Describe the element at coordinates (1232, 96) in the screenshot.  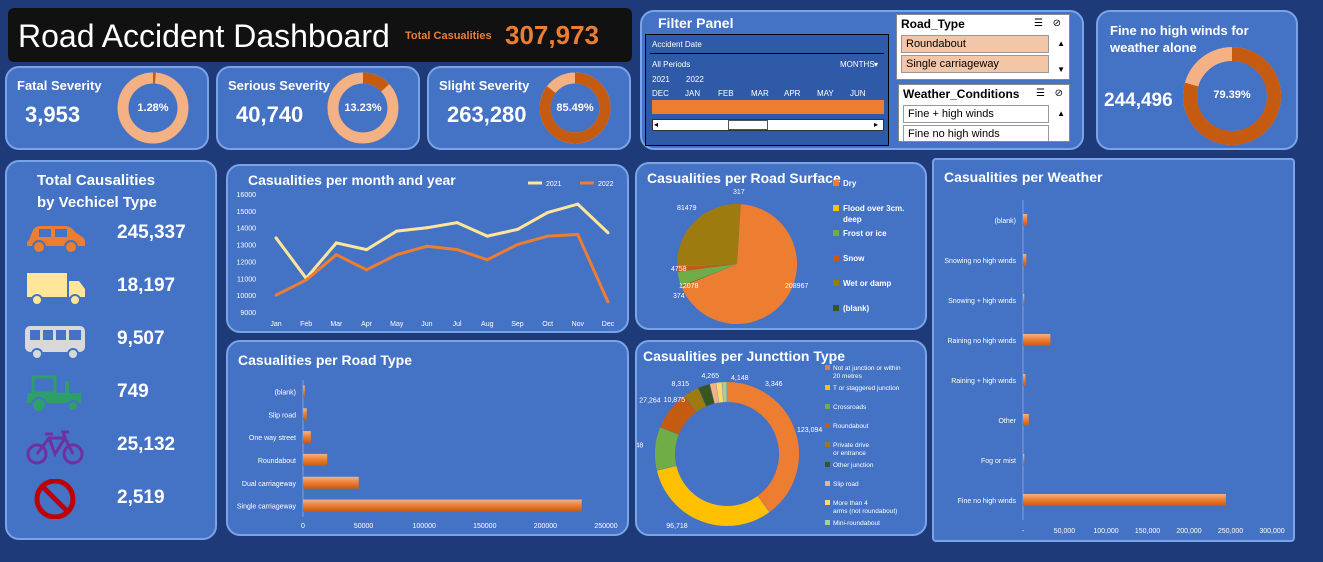
I see `fine-weather-ring` at that location.